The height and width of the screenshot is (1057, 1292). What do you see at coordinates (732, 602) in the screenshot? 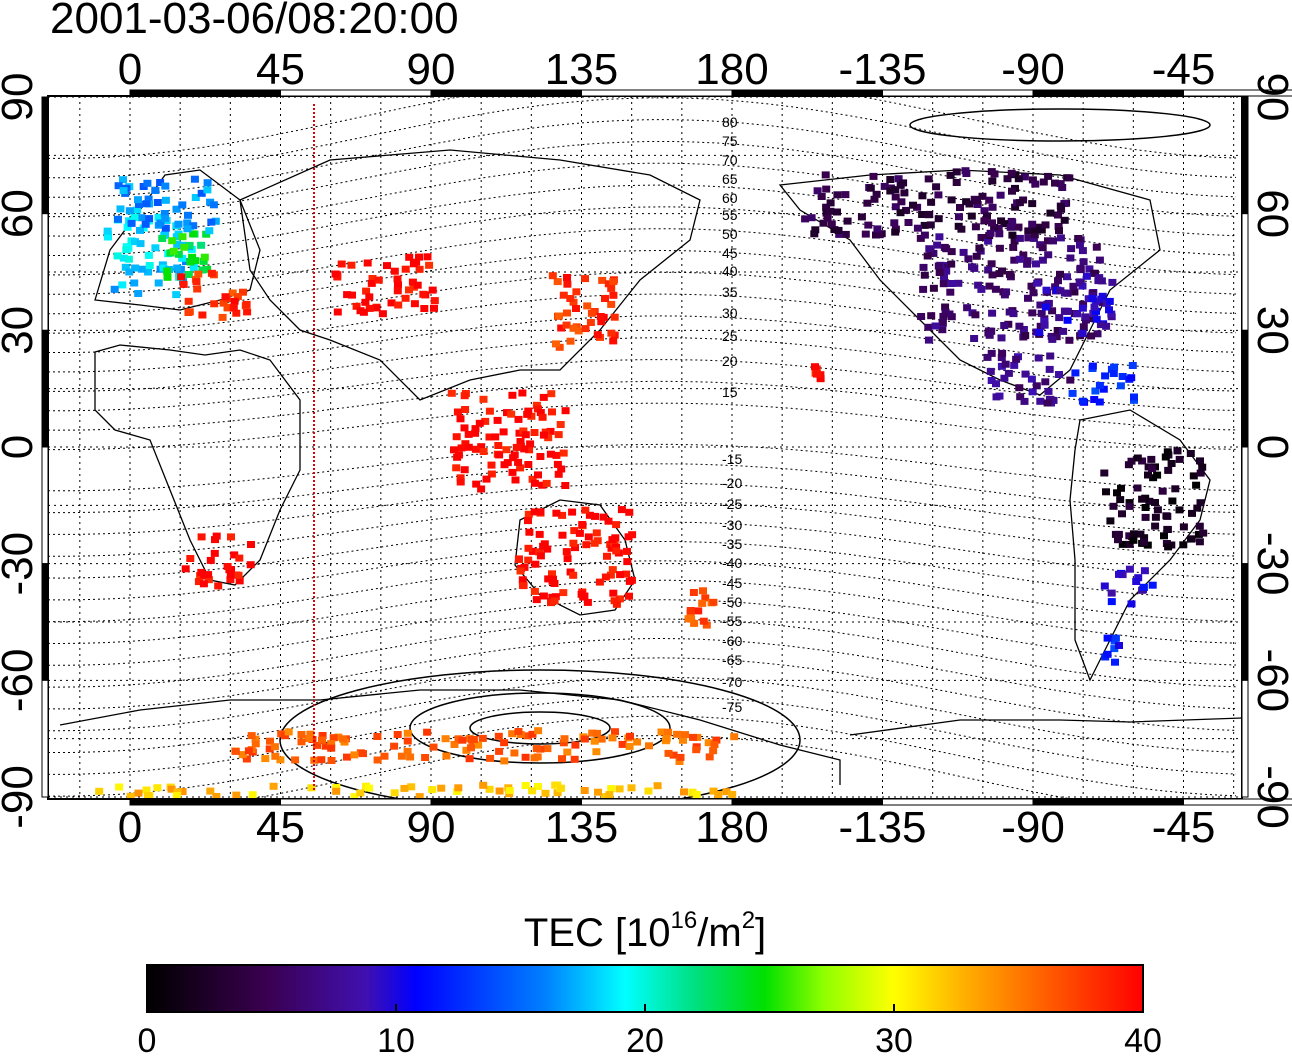
I see `contour-label: -50` at bounding box center [732, 602].